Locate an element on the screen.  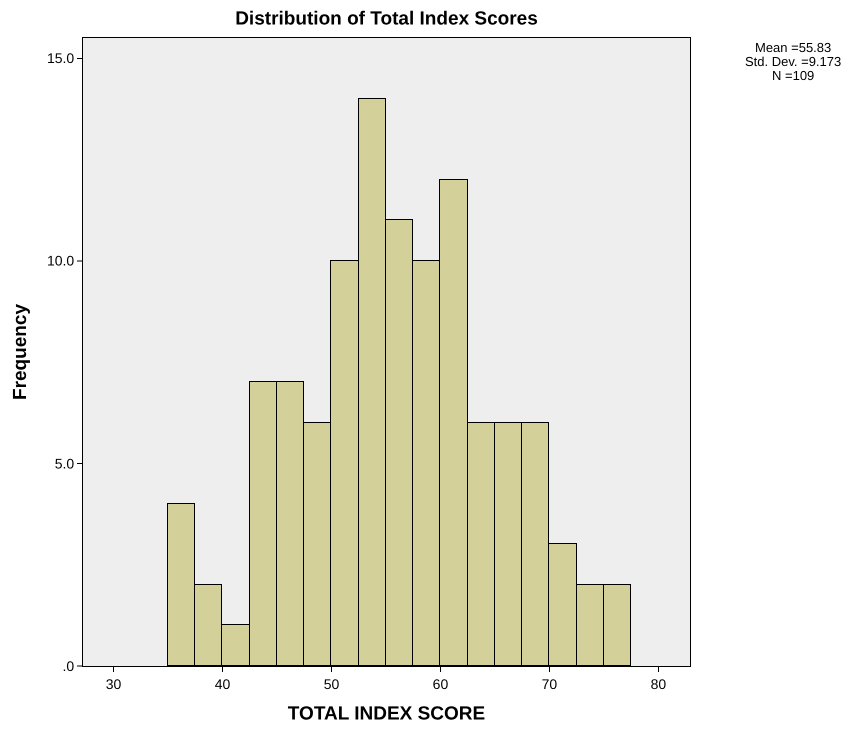
y-axis-title: Frequency is located at coordinates (20, 352).